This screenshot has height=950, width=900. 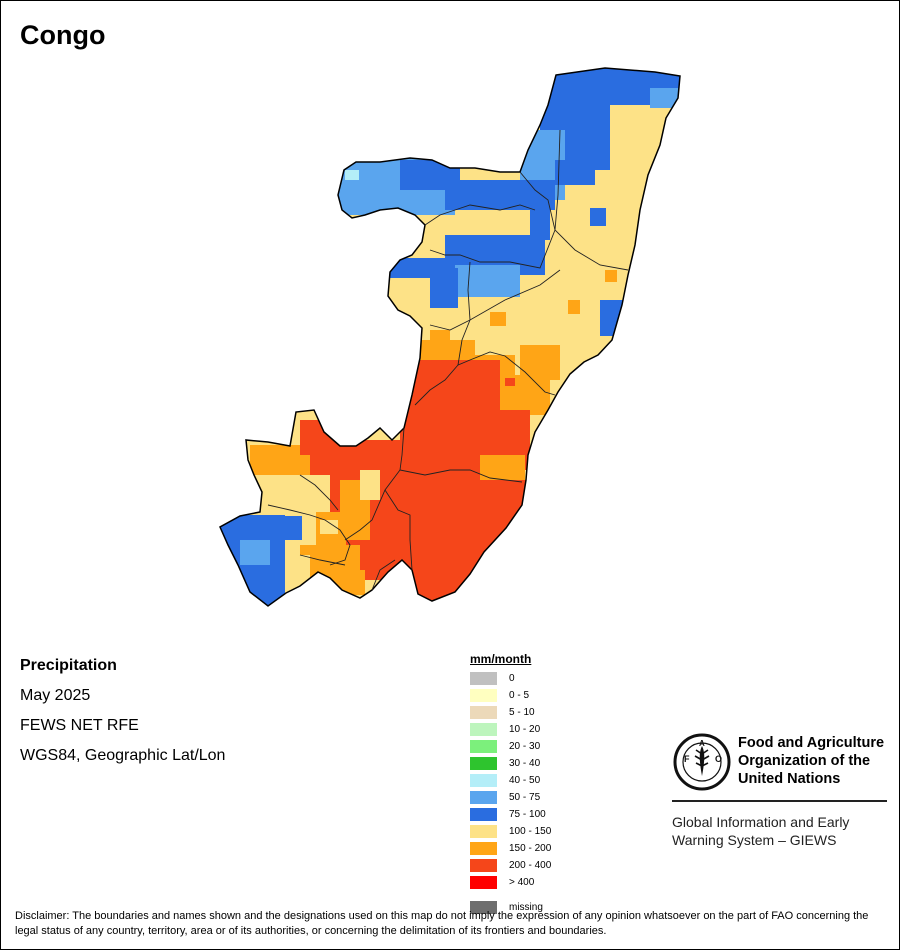 I want to click on legend-label: 200 - 400, so click(x=530, y=865).